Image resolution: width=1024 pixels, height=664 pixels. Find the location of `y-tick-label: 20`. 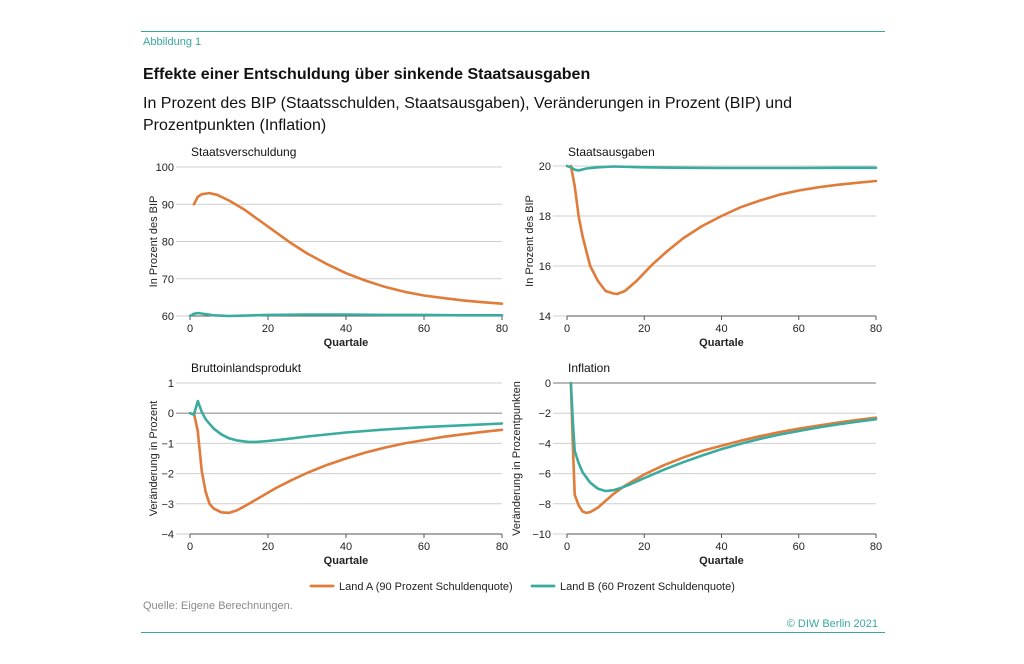

y-tick-label: 20 is located at coordinates (545, 167).